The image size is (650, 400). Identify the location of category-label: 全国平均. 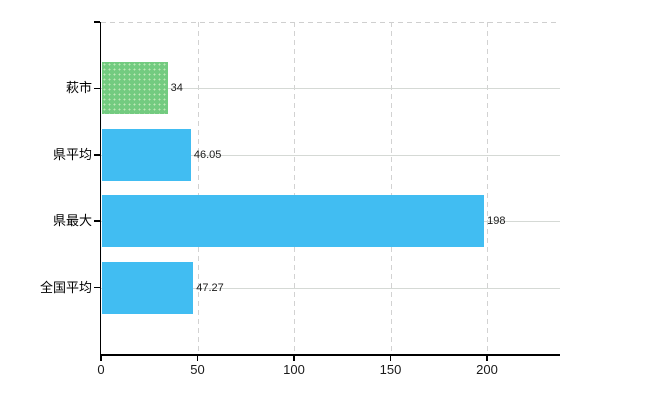
(65, 287).